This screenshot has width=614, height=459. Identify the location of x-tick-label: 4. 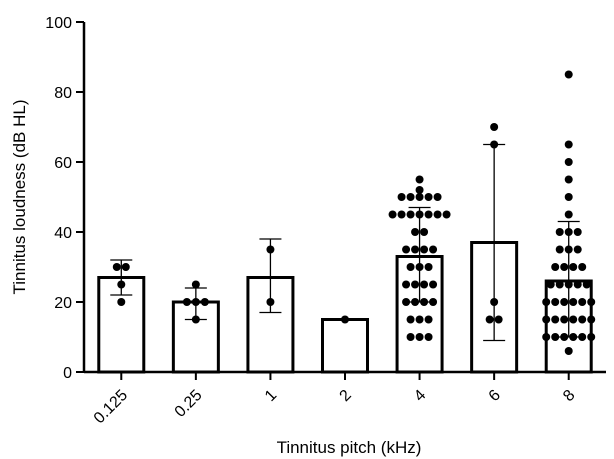
(420, 396).